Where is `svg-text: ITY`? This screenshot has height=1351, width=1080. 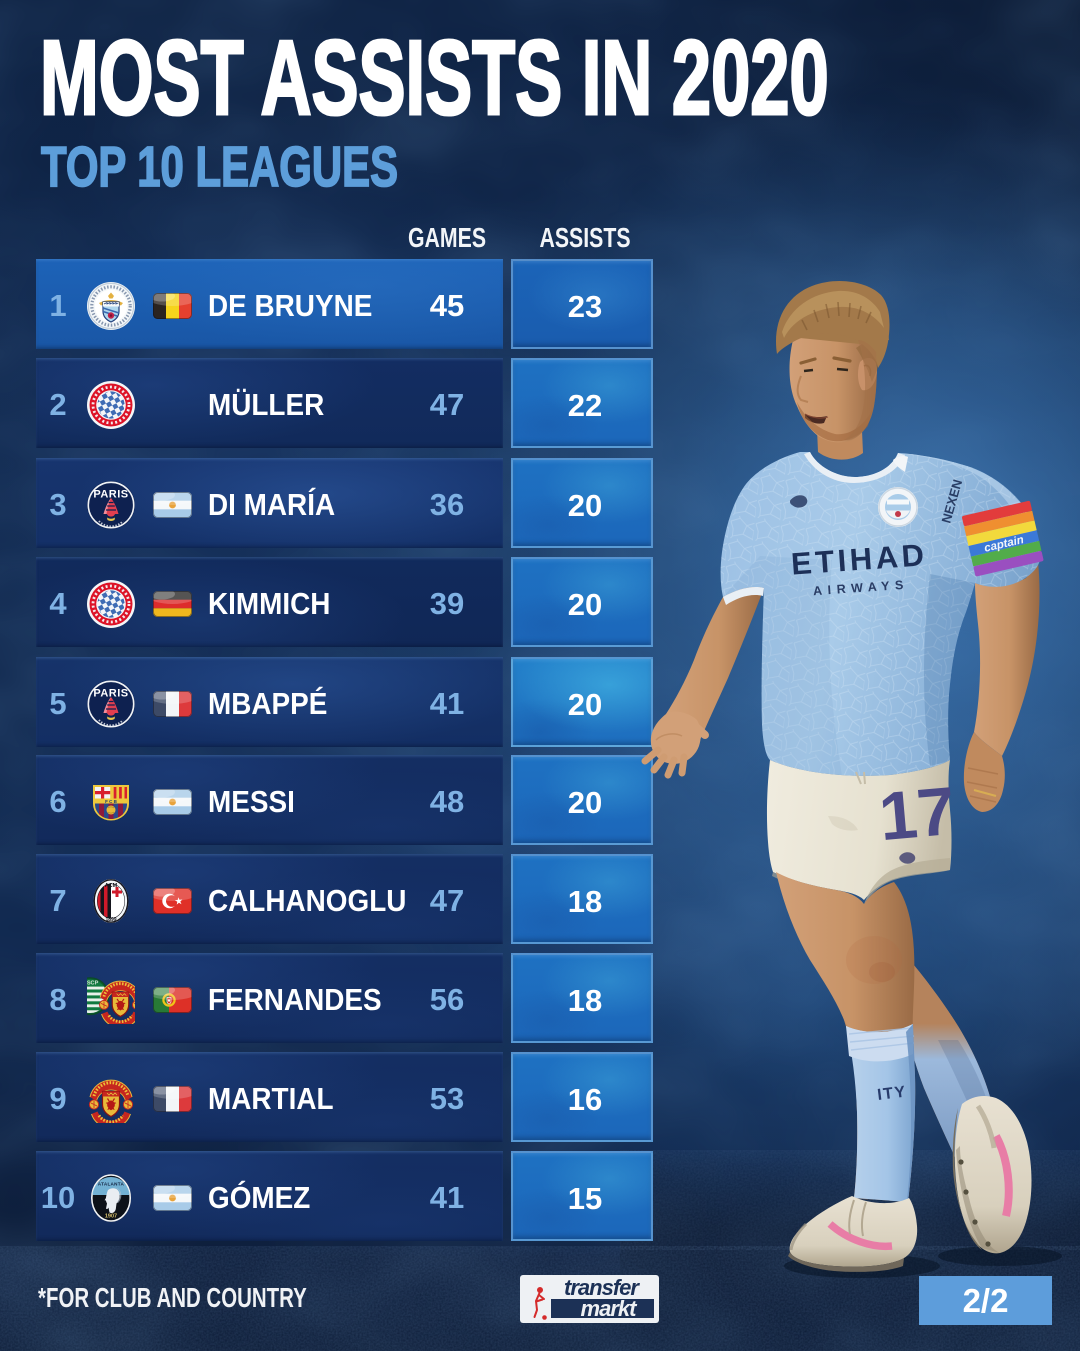
svg-text: ITY is located at coordinates (891, 1094).